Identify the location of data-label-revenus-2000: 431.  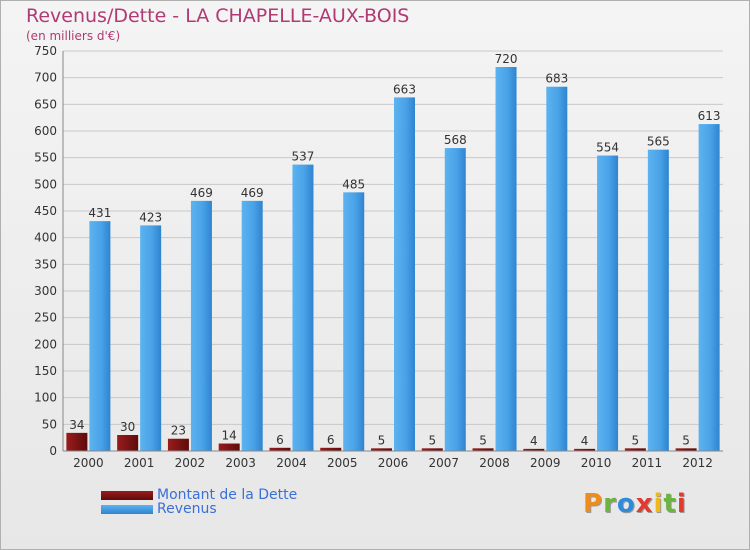
(99, 213).